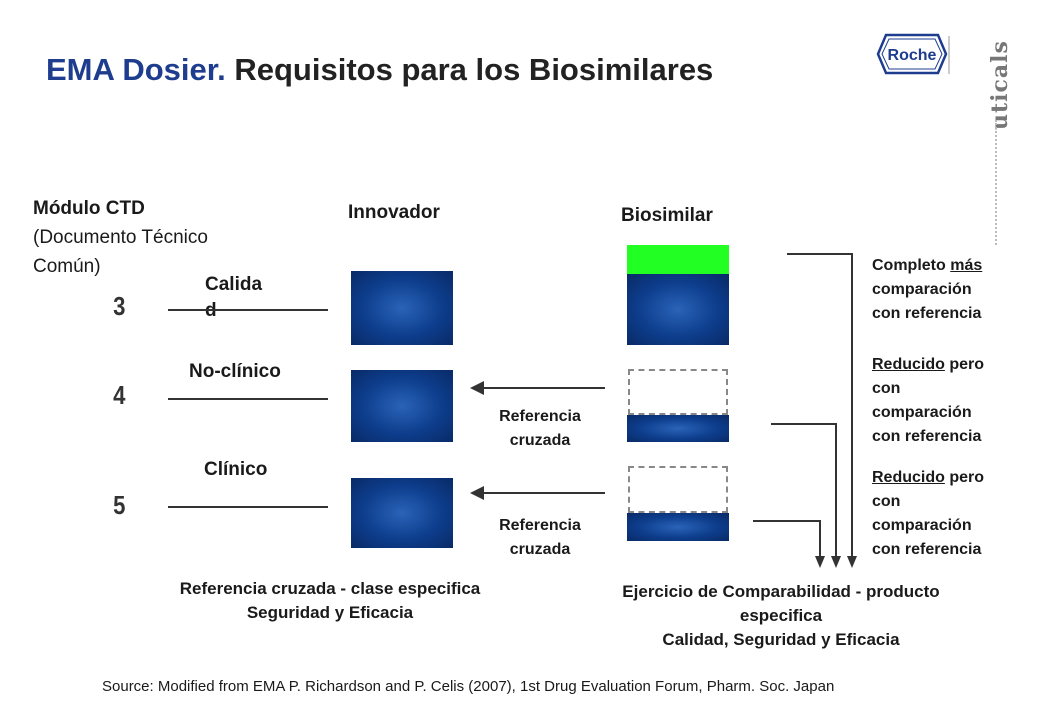 The width and height of the screenshot is (1040, 720). I want to click on note-quality-underlined: más, so click(966, 265).